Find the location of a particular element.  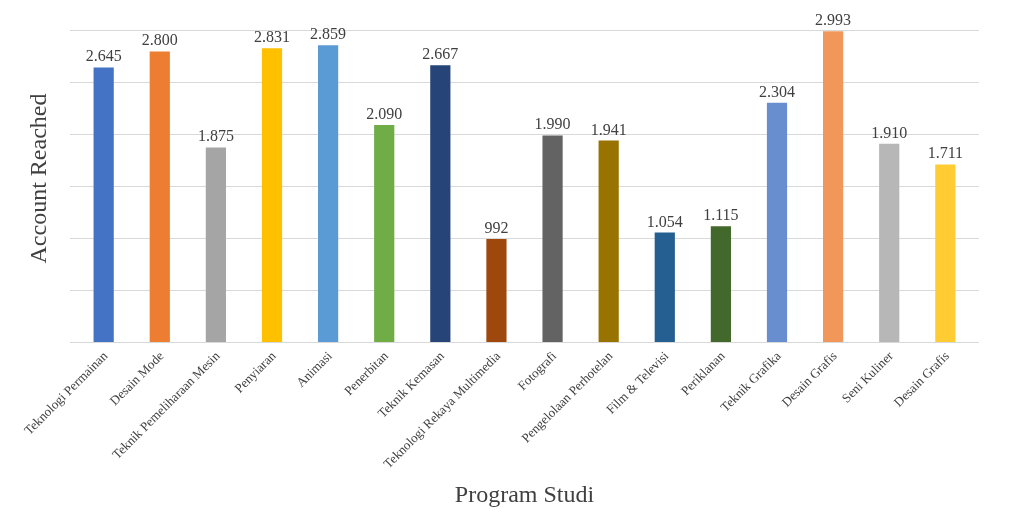

data-label: 992 is located at coordinates (496, 228).